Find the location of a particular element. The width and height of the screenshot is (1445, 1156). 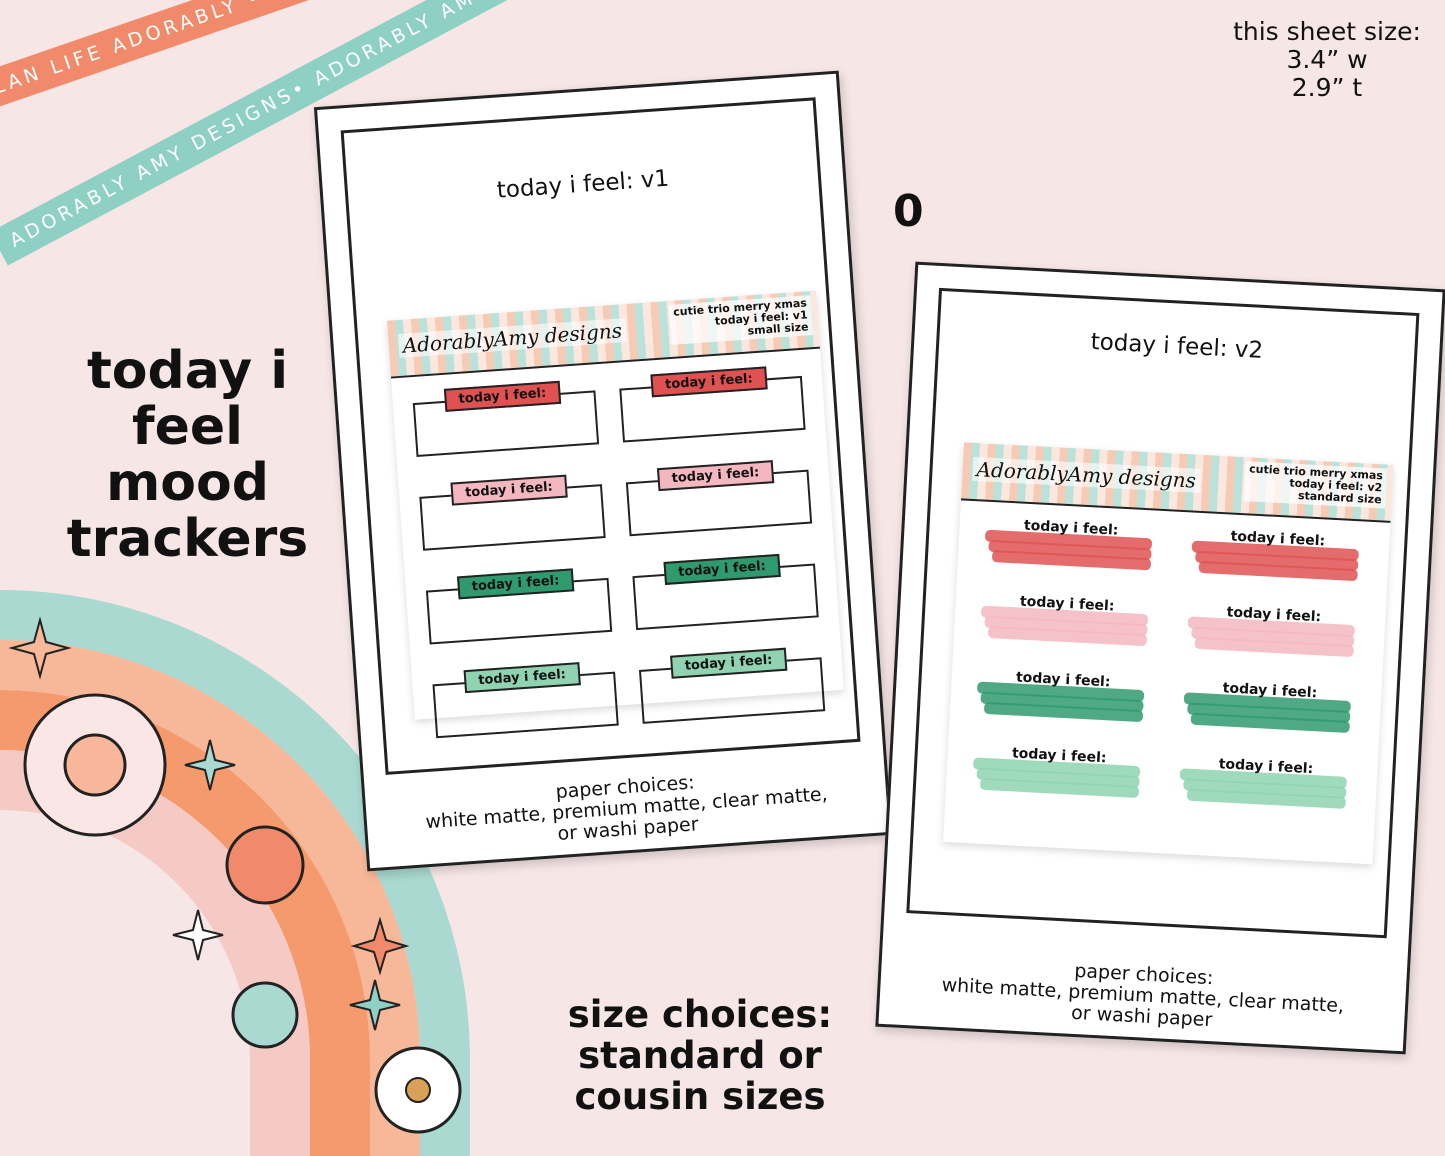

orange-flower-icon is located at coordinates (265, 865).